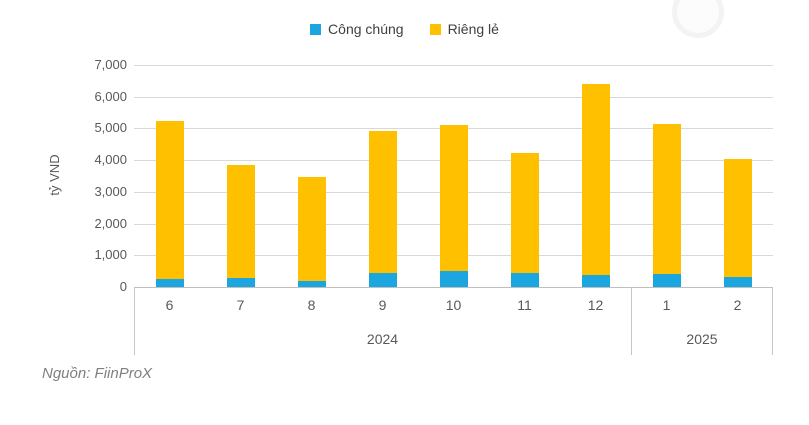 The height and width of the screenshot is (425, 809). I want to click on x-month-label-9: 9, so click(382, 305).